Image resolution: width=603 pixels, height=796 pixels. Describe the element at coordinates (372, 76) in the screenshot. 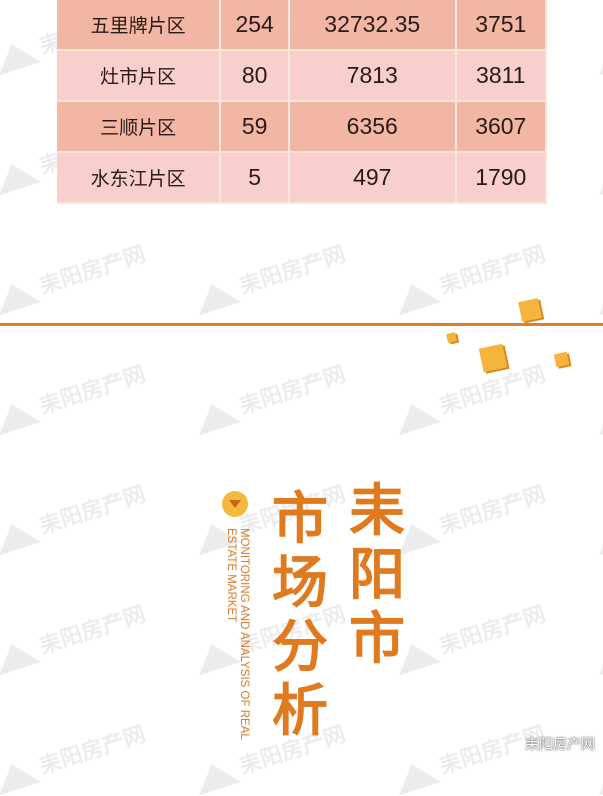

I see `table-cell: 7813` at that location.